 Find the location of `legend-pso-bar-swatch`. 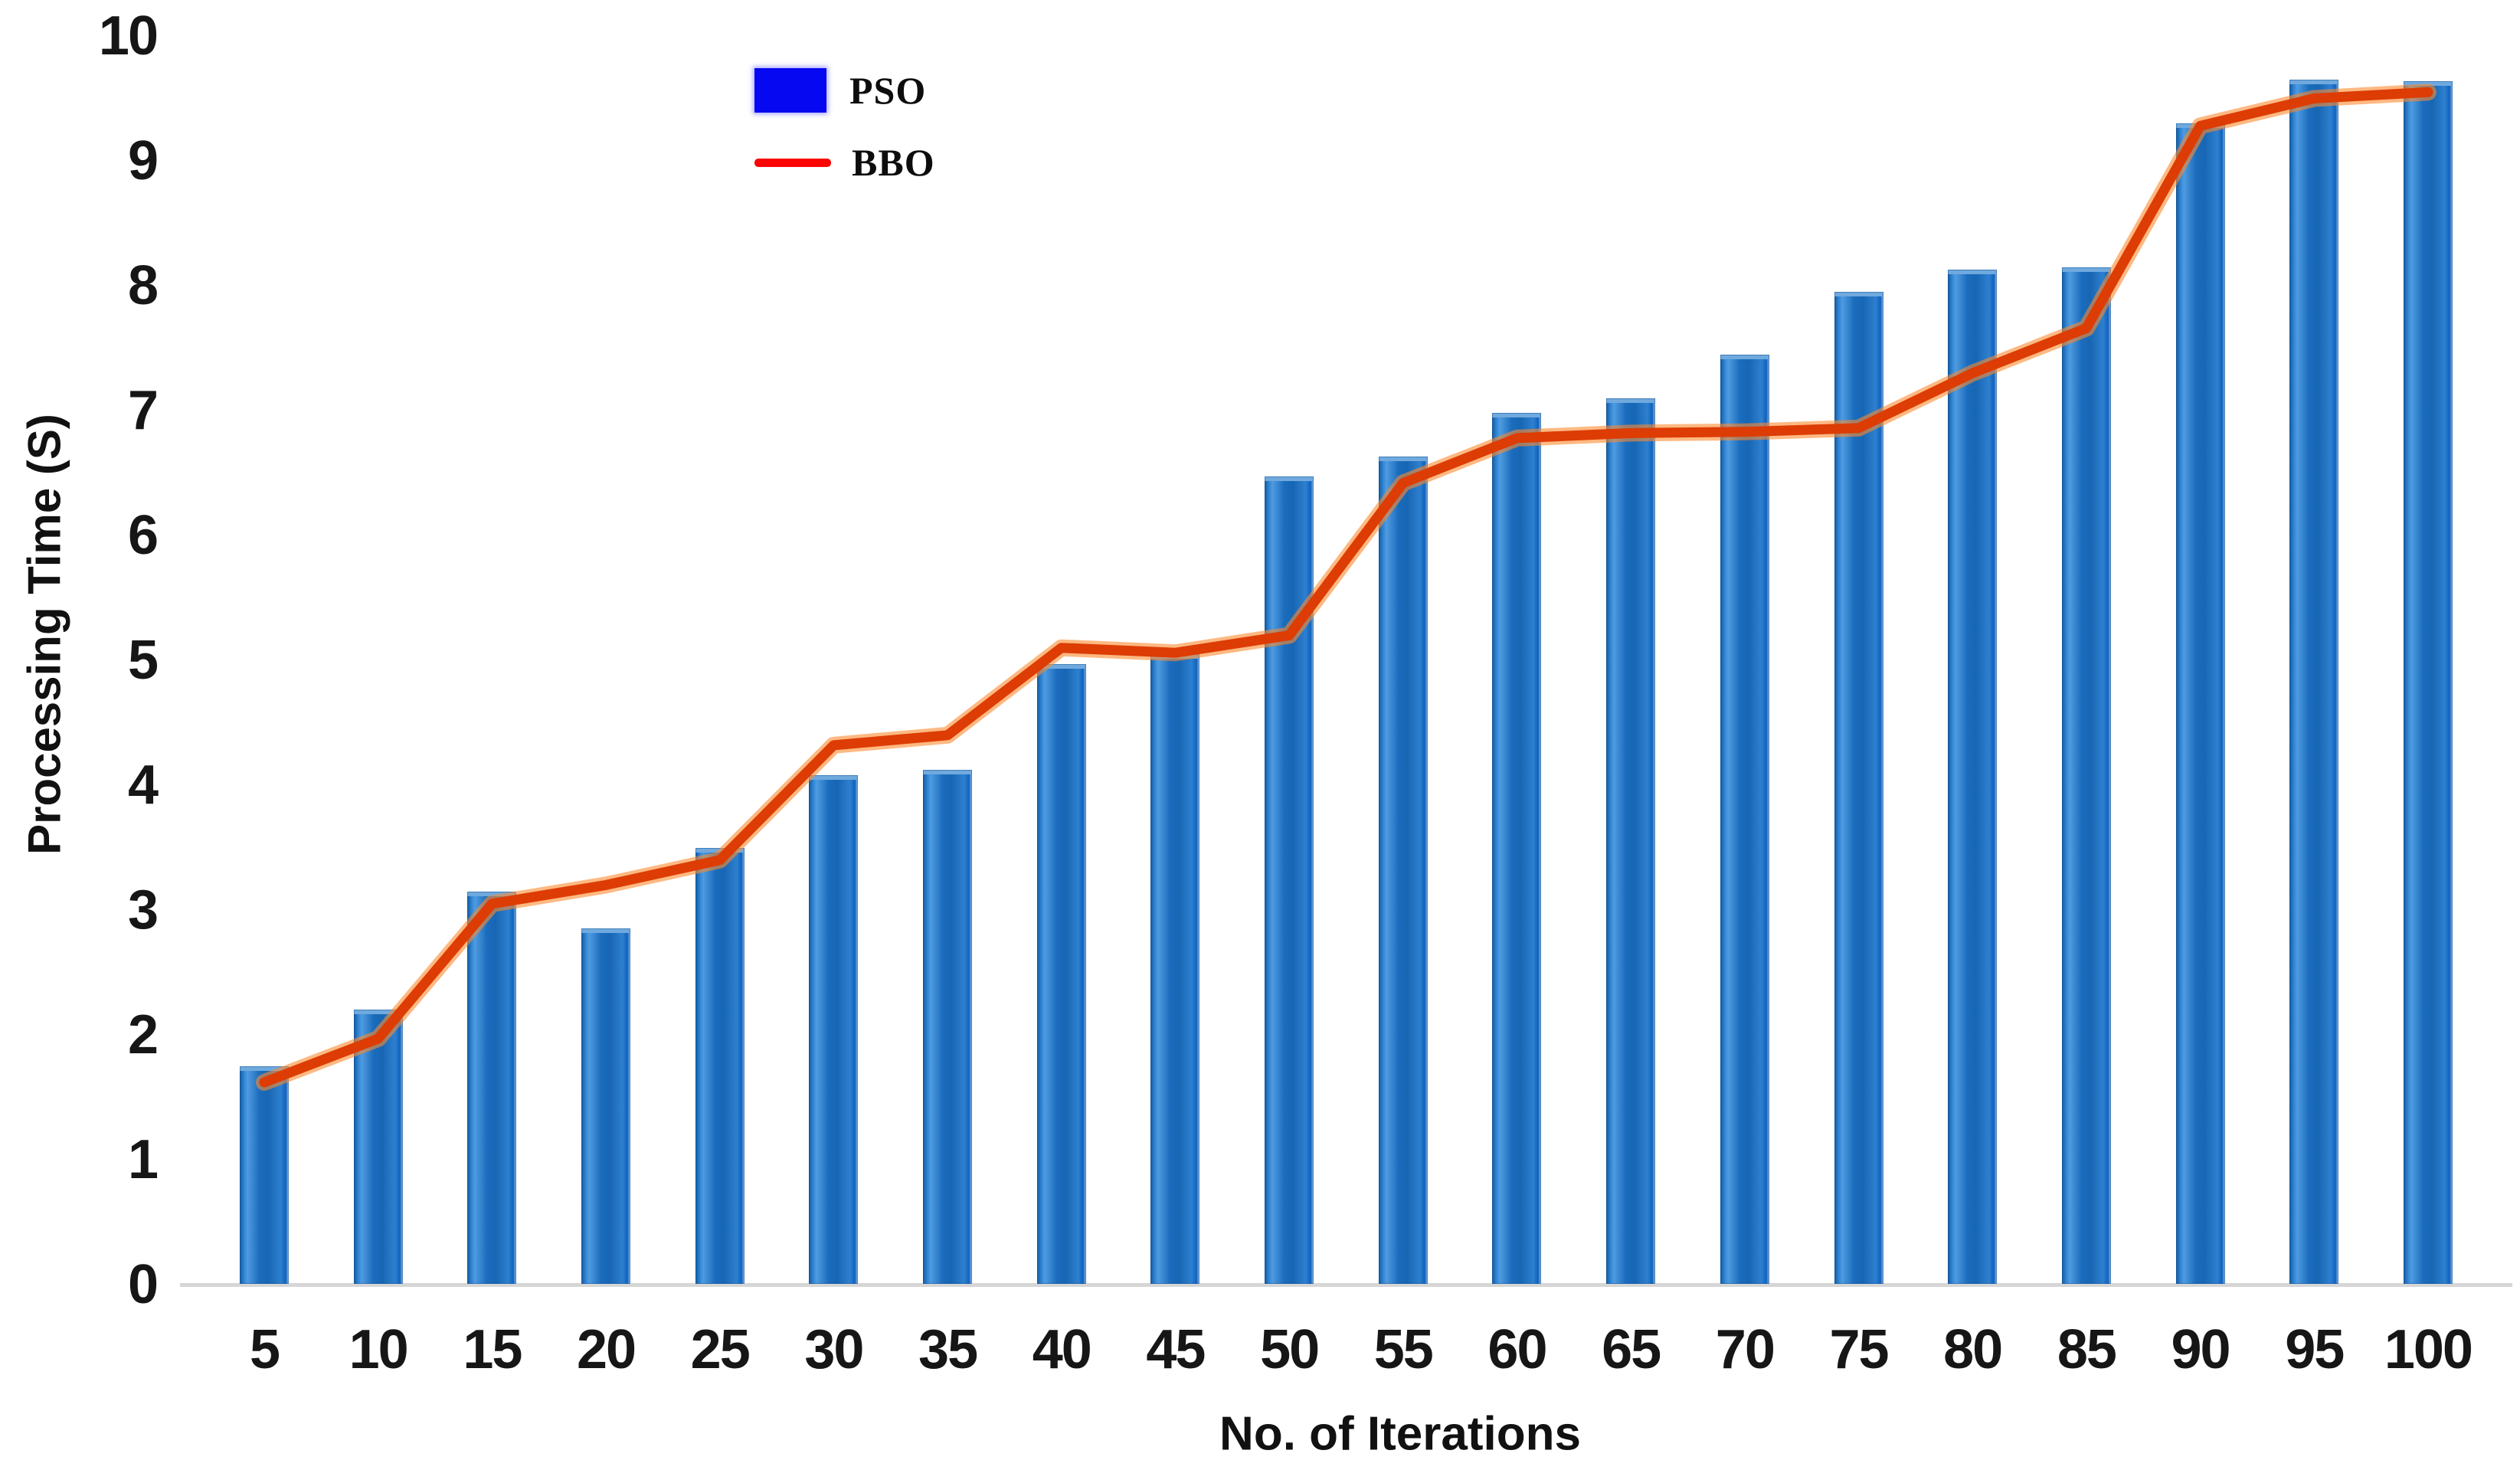

legend-pso-bar-swatch is located at coordinates (790, 90).